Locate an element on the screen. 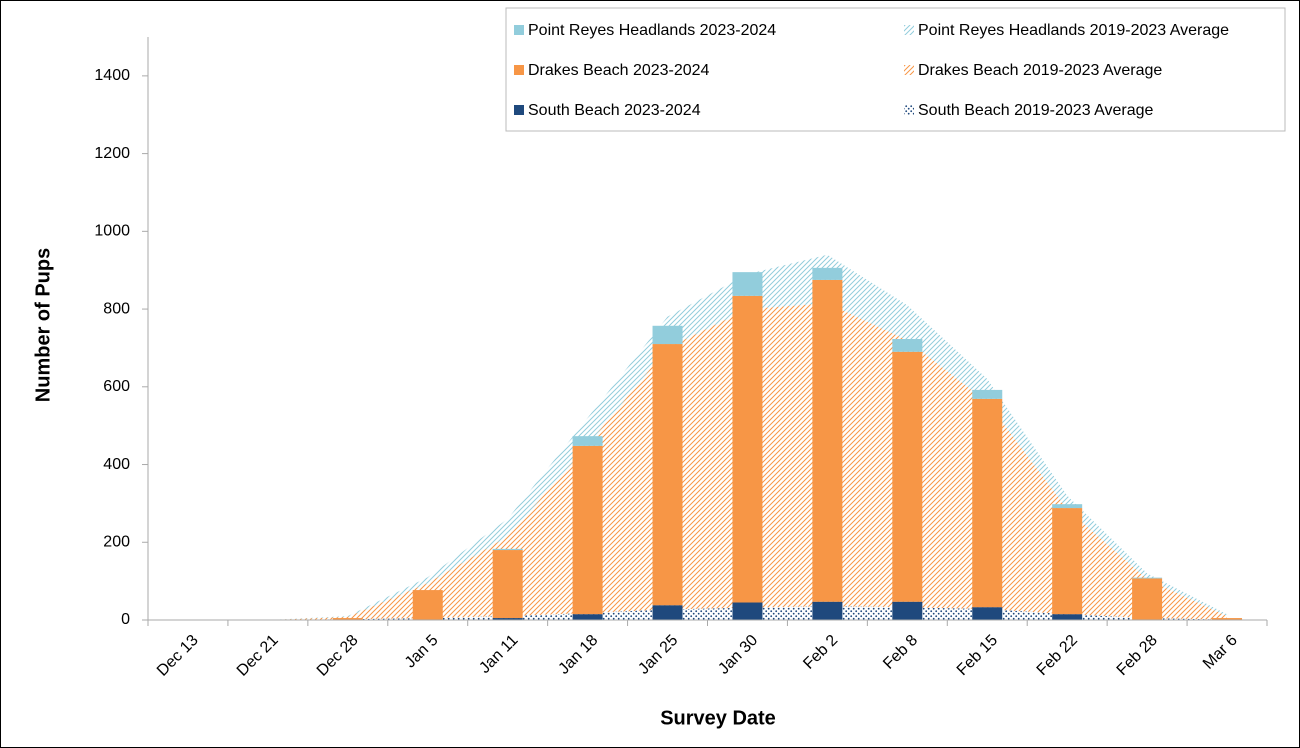 The height and width of the screenshot is (748, 1300). x-tick-label: Feb 15 is located at coordinates (977, 655).